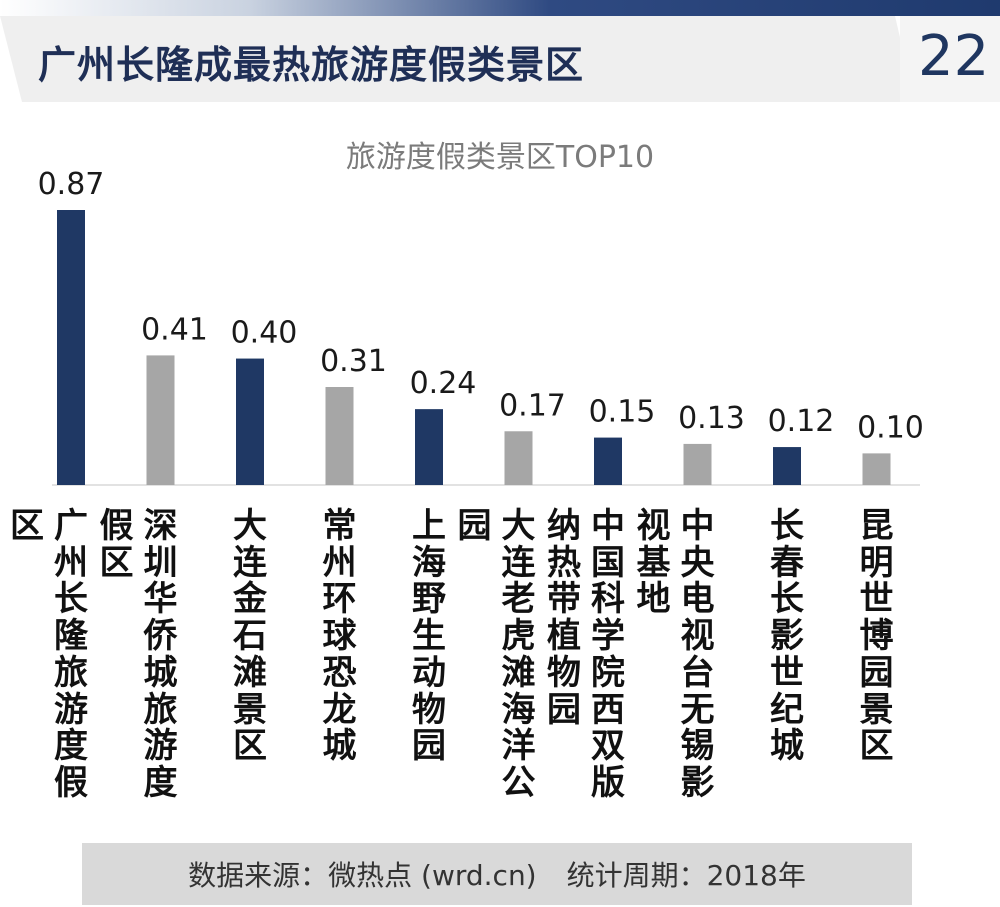 This screenshot has width=1000, height=907. I want to click on data-label-2: 0.41, so click(174, 329).